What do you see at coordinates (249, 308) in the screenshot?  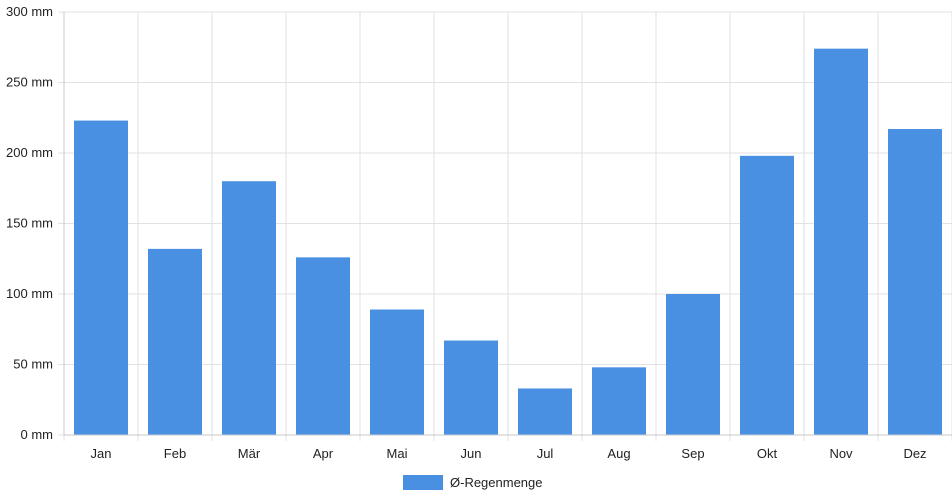 I see `bar-Mär` at bounding box center [249, 308].